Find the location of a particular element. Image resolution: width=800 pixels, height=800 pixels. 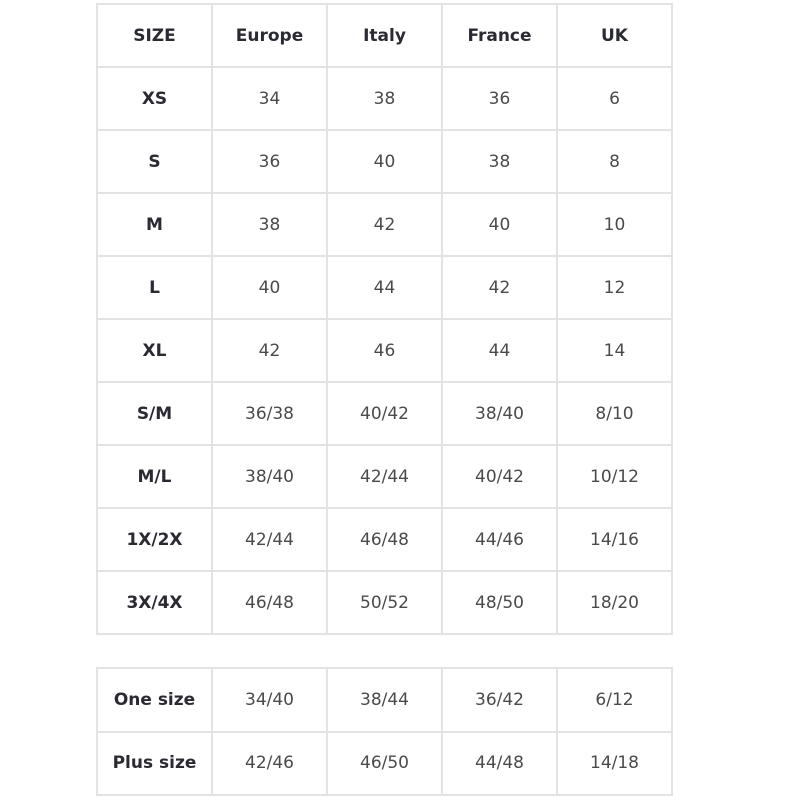

size-label: M is located at coordinates (154, 224).